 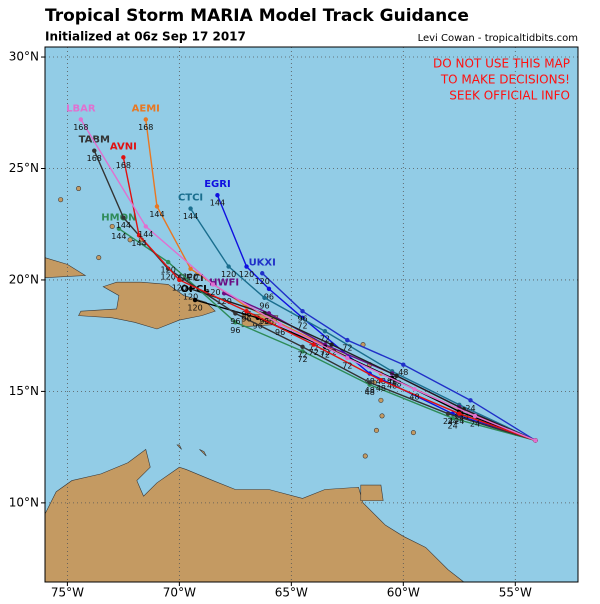 I want to click on credit: Levi Cowan - tropicaltidbits.com, so click(x=498, y=38).